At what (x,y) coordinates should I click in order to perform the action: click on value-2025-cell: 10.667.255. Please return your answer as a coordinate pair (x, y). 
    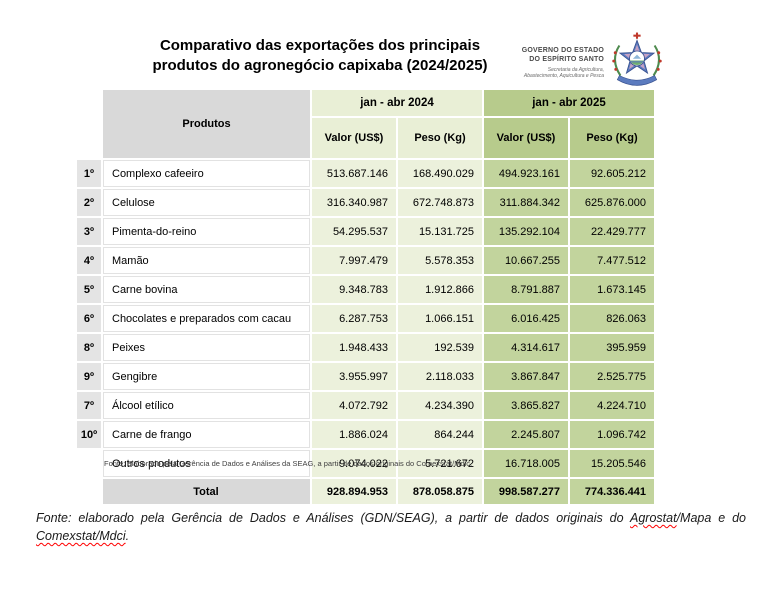
    Looking at the image, I should click on (526, 260).